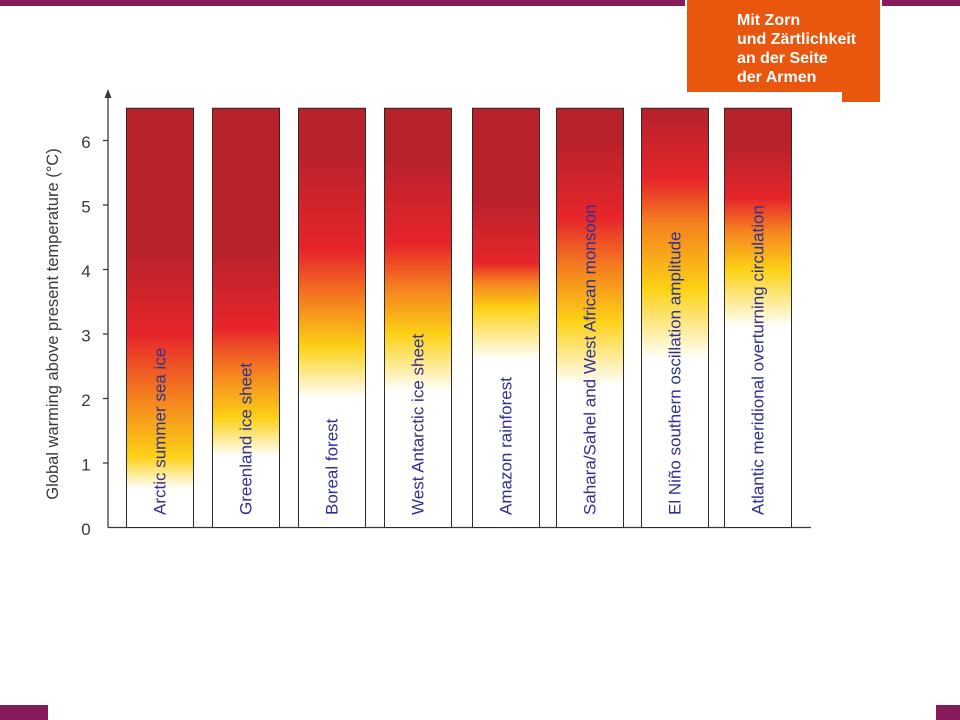 The height and width of the screenshot is (720, 960). What do you see at coordinates (85, 207) in the screenshot?
I see `y-tick-label: 5` at bounding box center [85, 207].